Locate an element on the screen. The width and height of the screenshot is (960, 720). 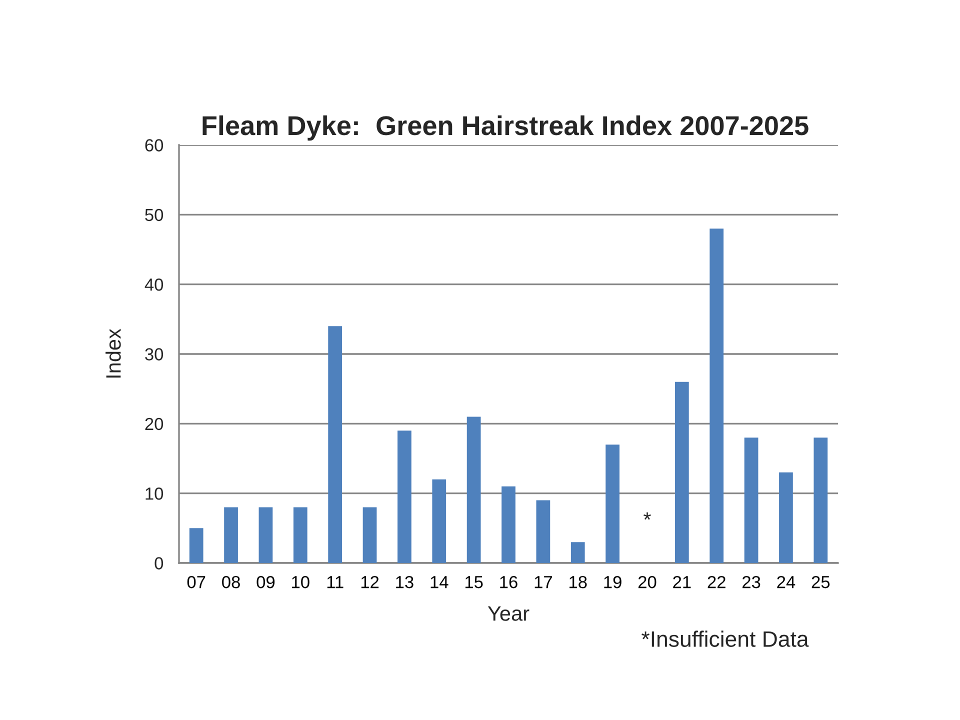
x-tick-label: 08 is located at coordinates (231, 582).